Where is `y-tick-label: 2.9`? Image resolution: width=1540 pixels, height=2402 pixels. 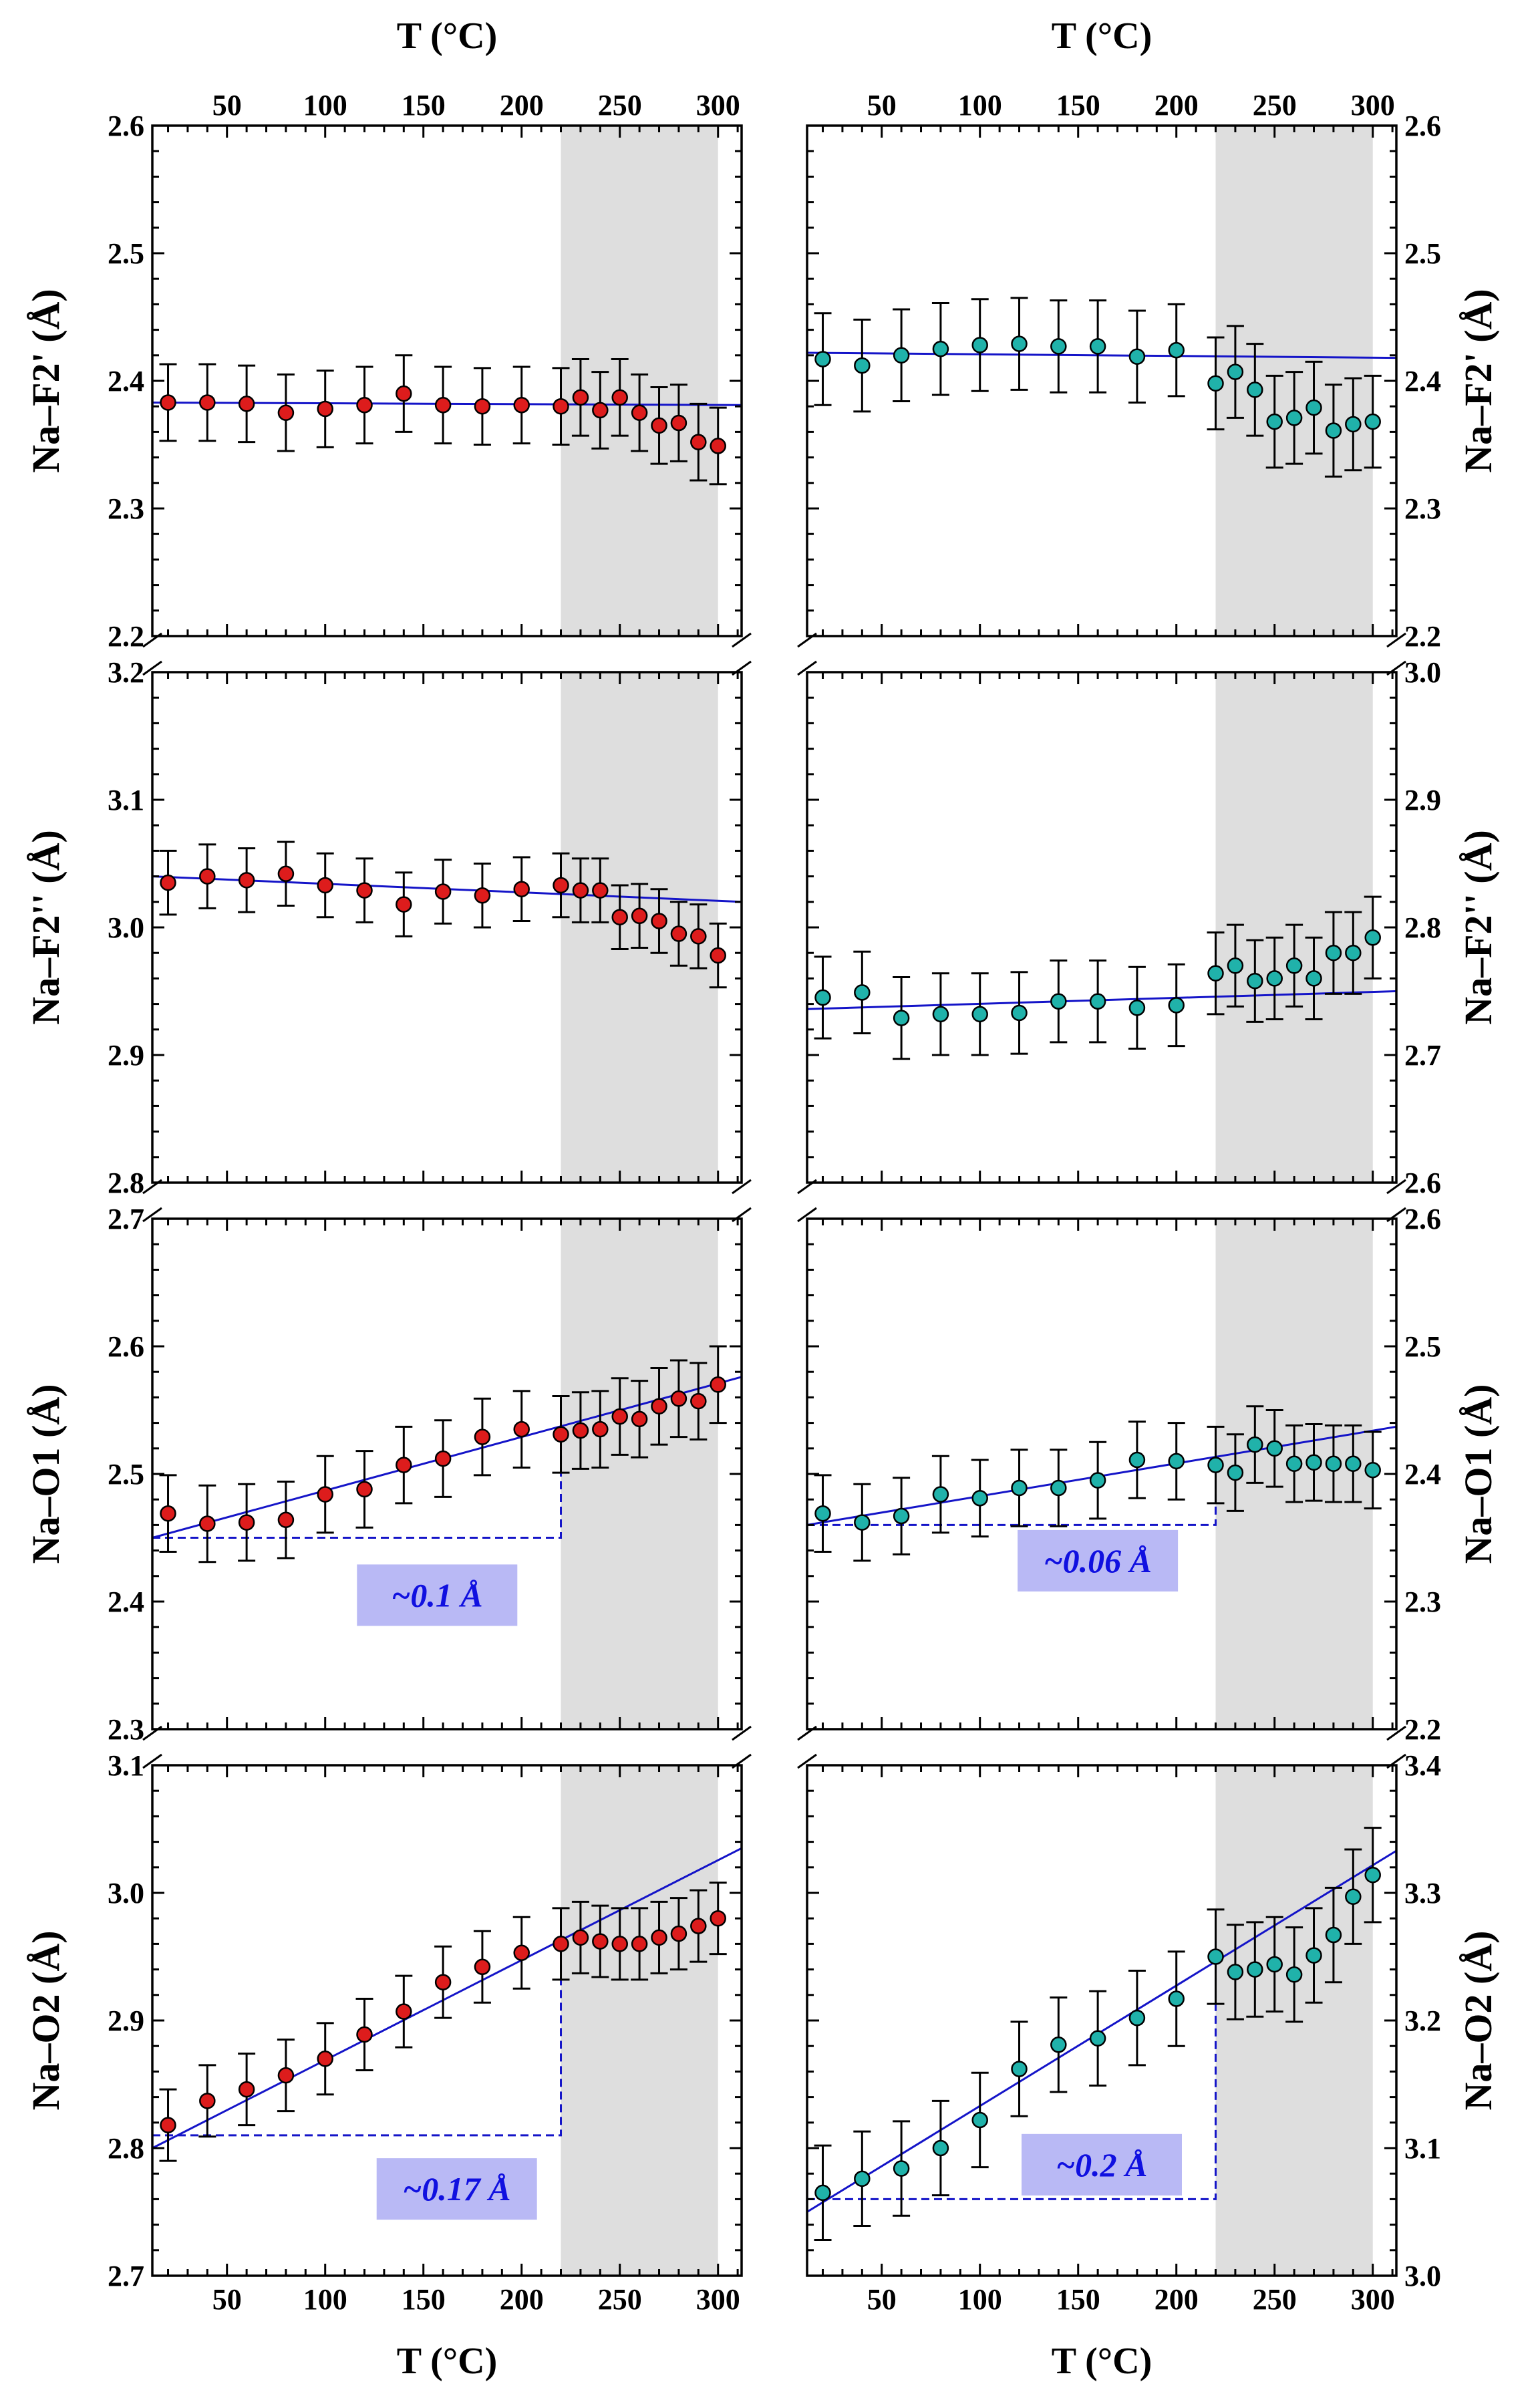 y-tick-label: 2.9 is located at coordinates (126, 2020).